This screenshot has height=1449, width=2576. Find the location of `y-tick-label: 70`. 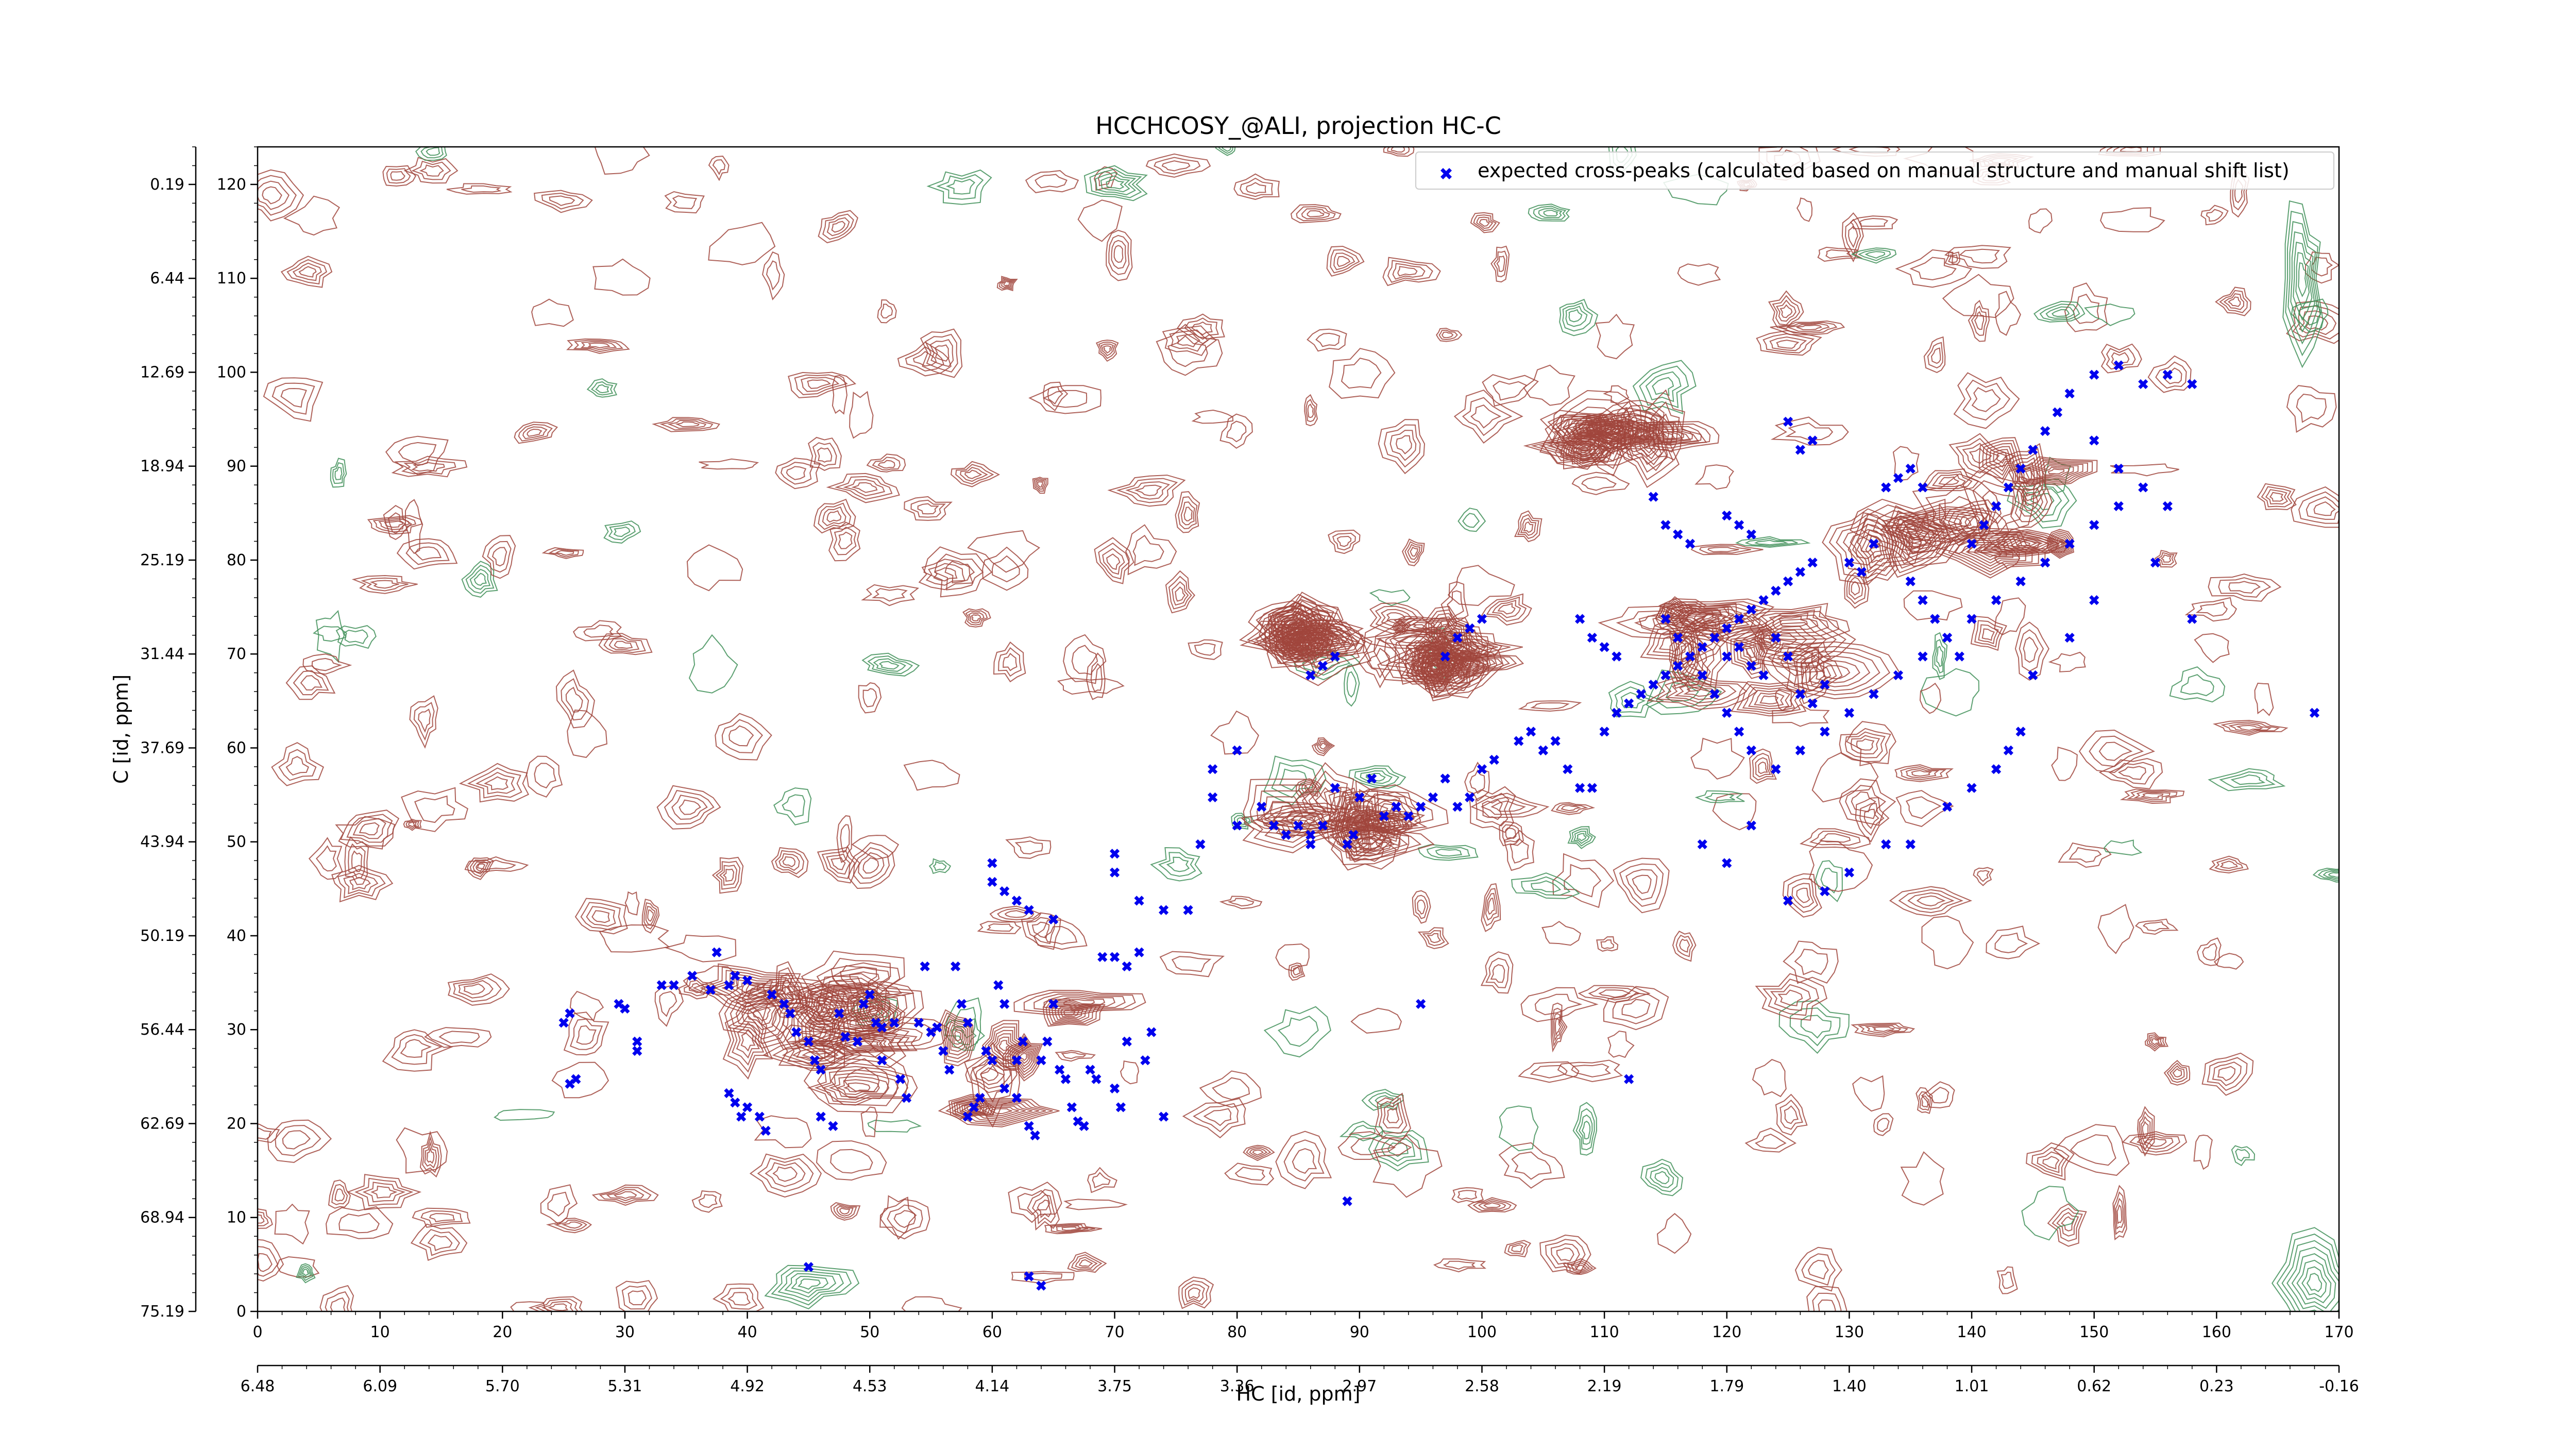

y-tick-label: 70 is located at coordinates (236, 654).